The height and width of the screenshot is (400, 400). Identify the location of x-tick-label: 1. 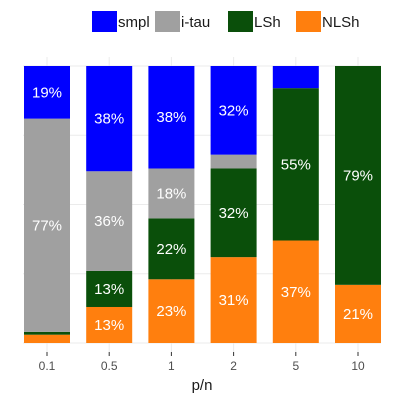
(171, 366).